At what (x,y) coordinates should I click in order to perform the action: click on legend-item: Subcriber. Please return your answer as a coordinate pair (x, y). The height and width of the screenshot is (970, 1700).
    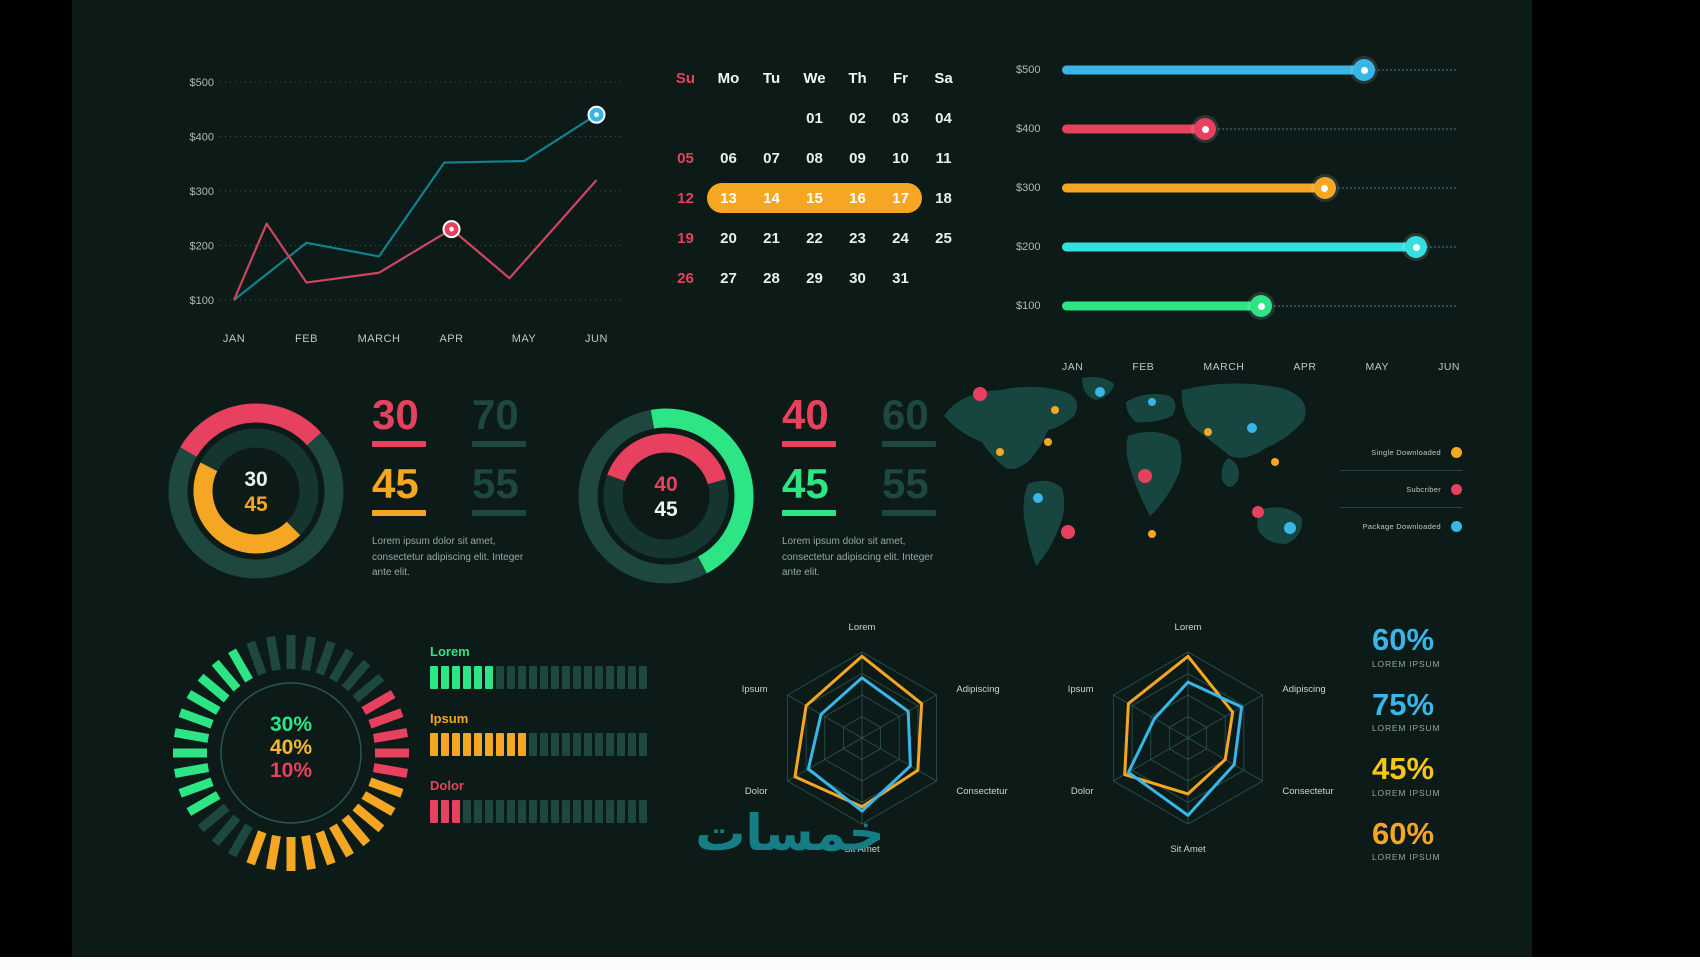
    Looking at the image, I should click on (1401, 489).